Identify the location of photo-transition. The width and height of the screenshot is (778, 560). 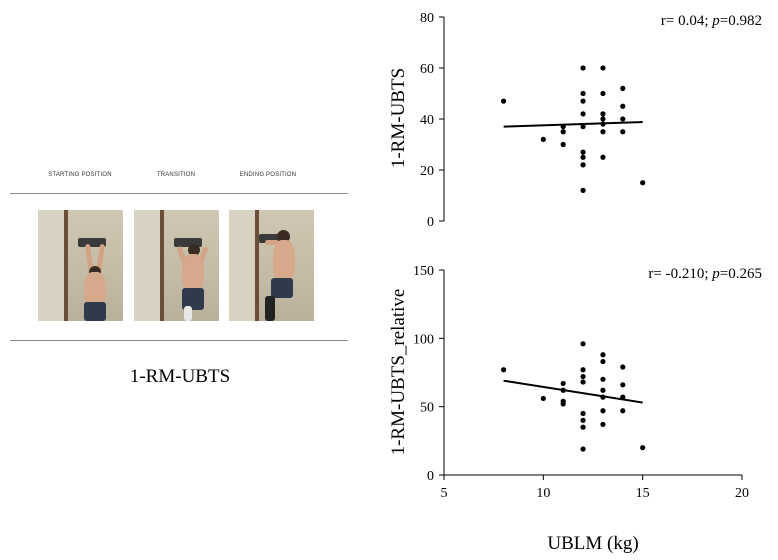
(176, 265).